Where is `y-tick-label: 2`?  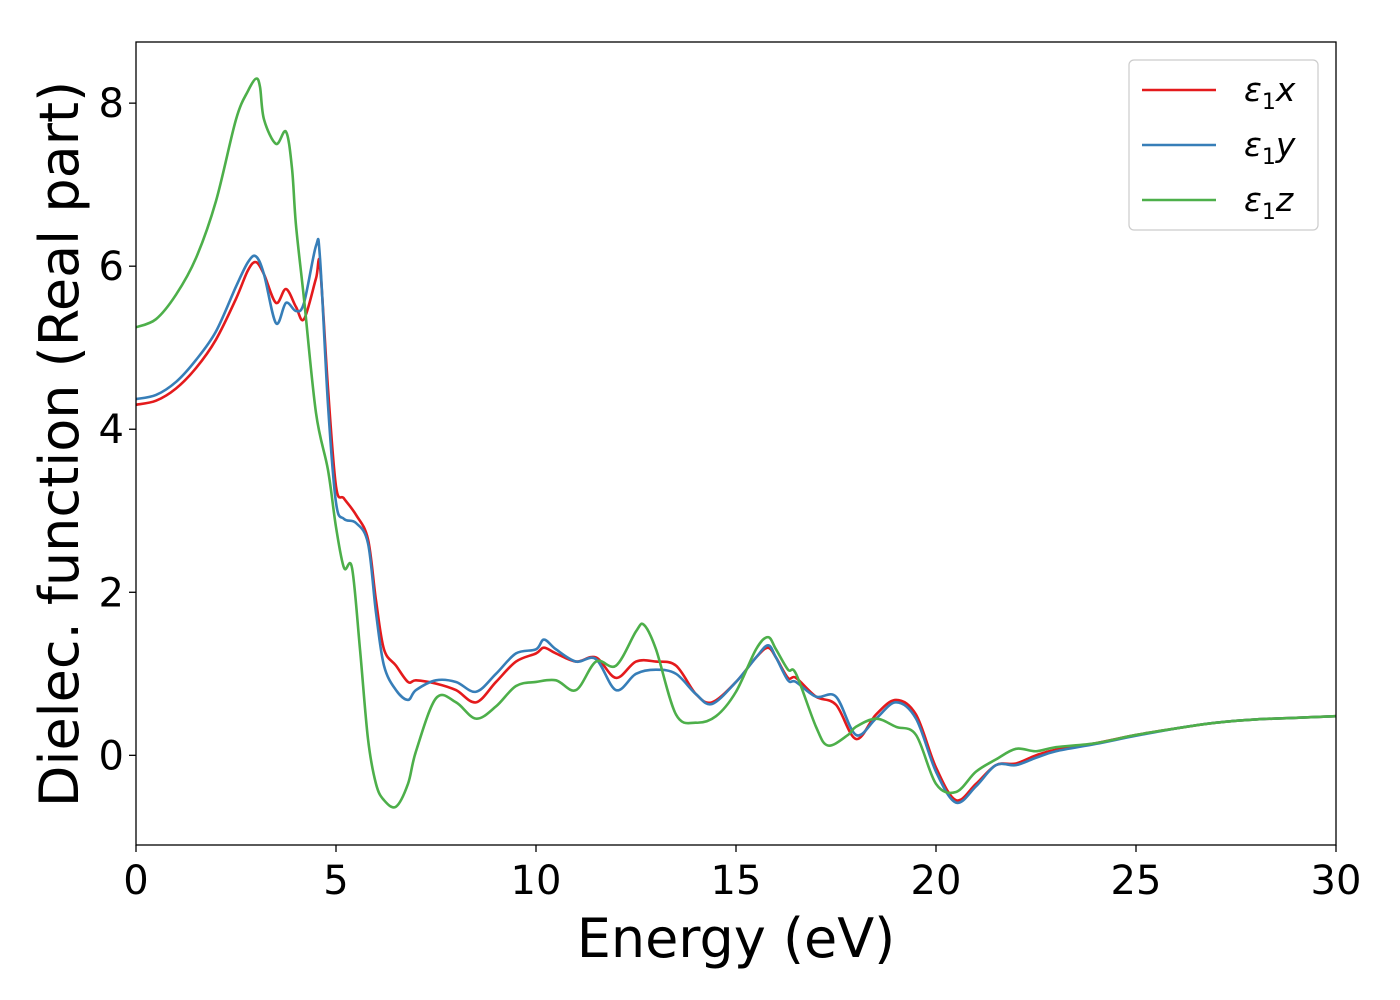
y-tick-label: 2 is located at coordinates (111, 593).